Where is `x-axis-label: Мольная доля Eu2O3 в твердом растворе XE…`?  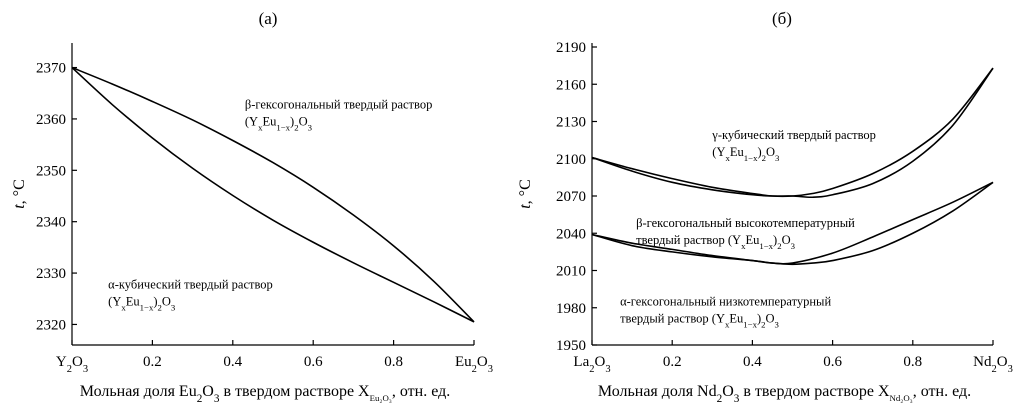 x-axis-label: Мольная доля Eu2O3 в твердом растворе XE… is located at coordinates (265, 394).